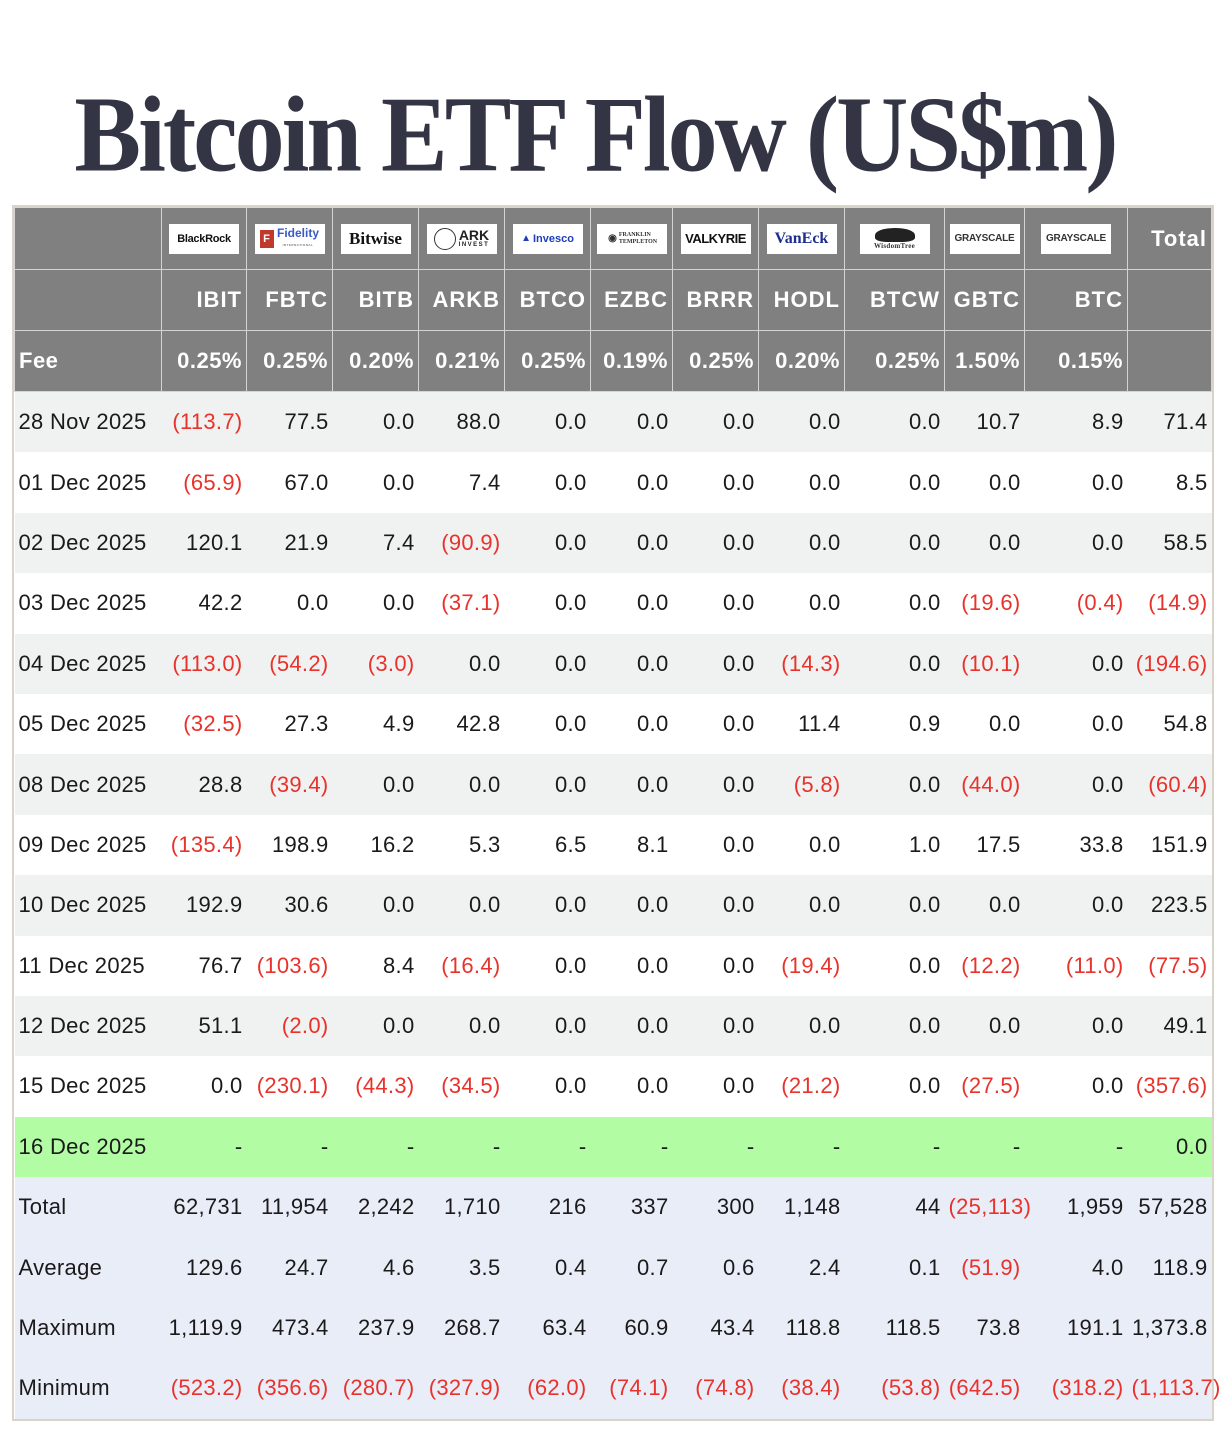 Image resolution: width=1224 pixels, height=1434 pixels. Describe the element at coordinates (1173, 1388) in the screenshot. I see `total-cell: (1,113.7)` at that location.